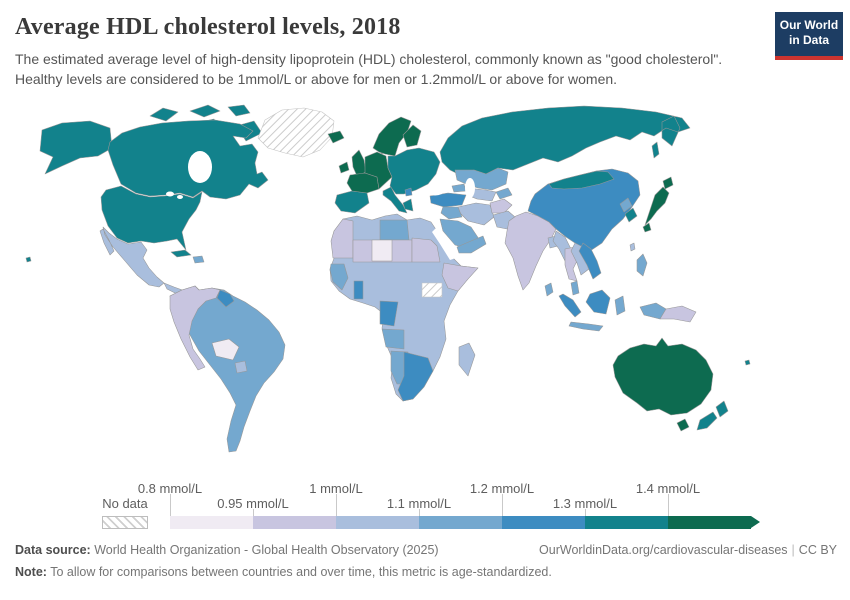  I want to click on legend-label-1: 1 mmol/L, so click(336, 488).